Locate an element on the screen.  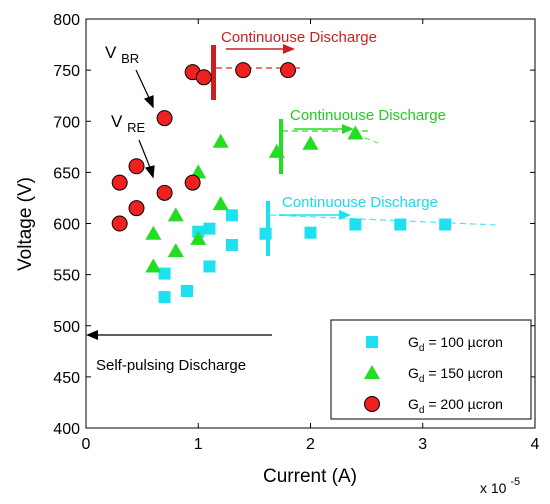
arrow-vbr-line is located at coordinates (143, 85).